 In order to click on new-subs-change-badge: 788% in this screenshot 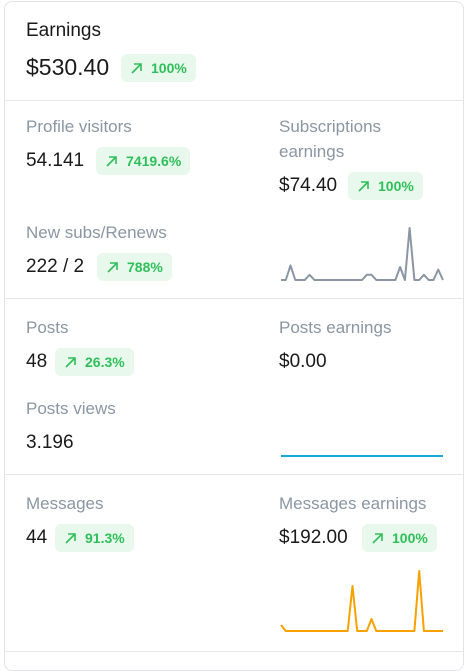, I will do `click(134, 267)`.